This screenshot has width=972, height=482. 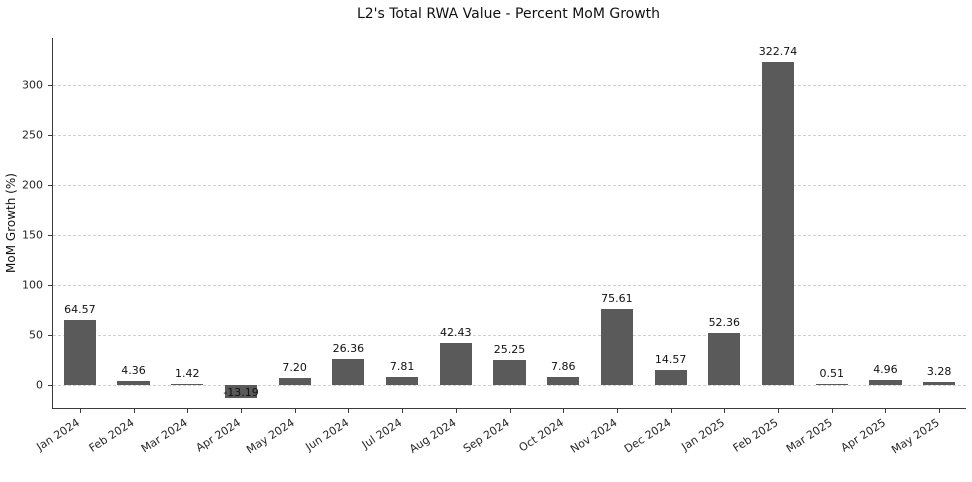 I want to click on bar-value-label: 14.57, so click(x=670, y=360).